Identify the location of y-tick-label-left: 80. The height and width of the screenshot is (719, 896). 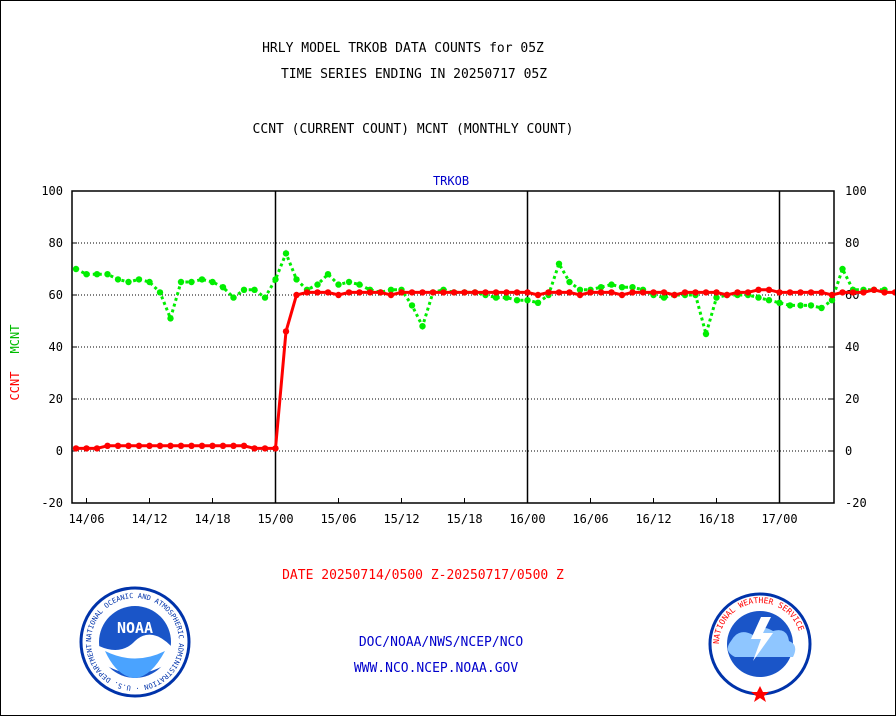
(56, 243).